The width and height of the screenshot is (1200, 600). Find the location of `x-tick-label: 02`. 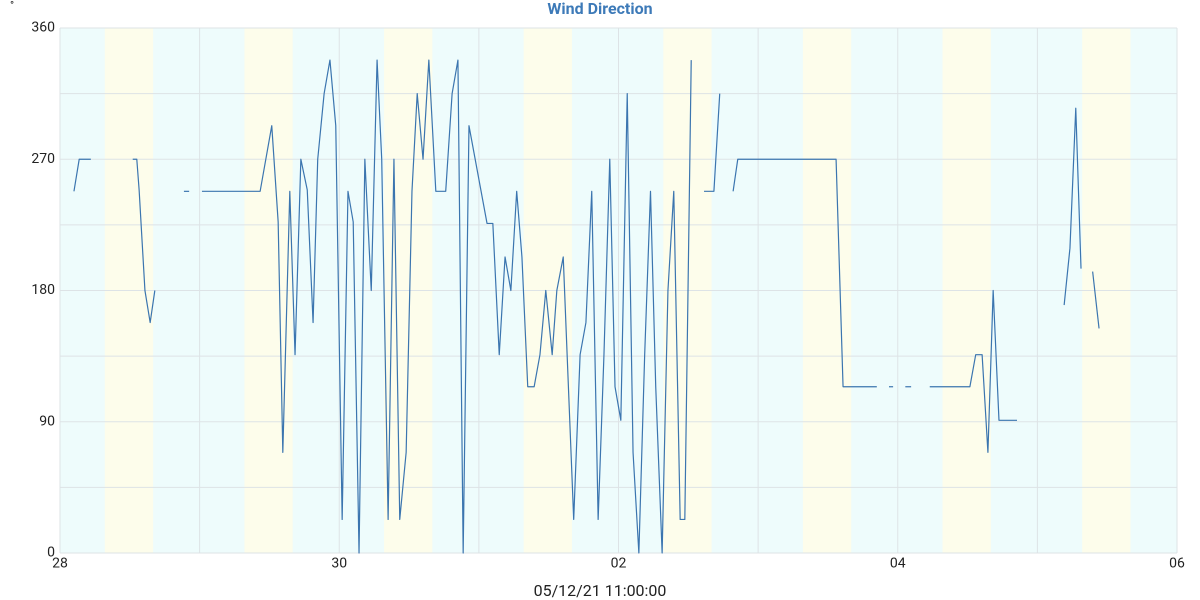

x-tick-label: 02 is located at coordinates (619, 564).